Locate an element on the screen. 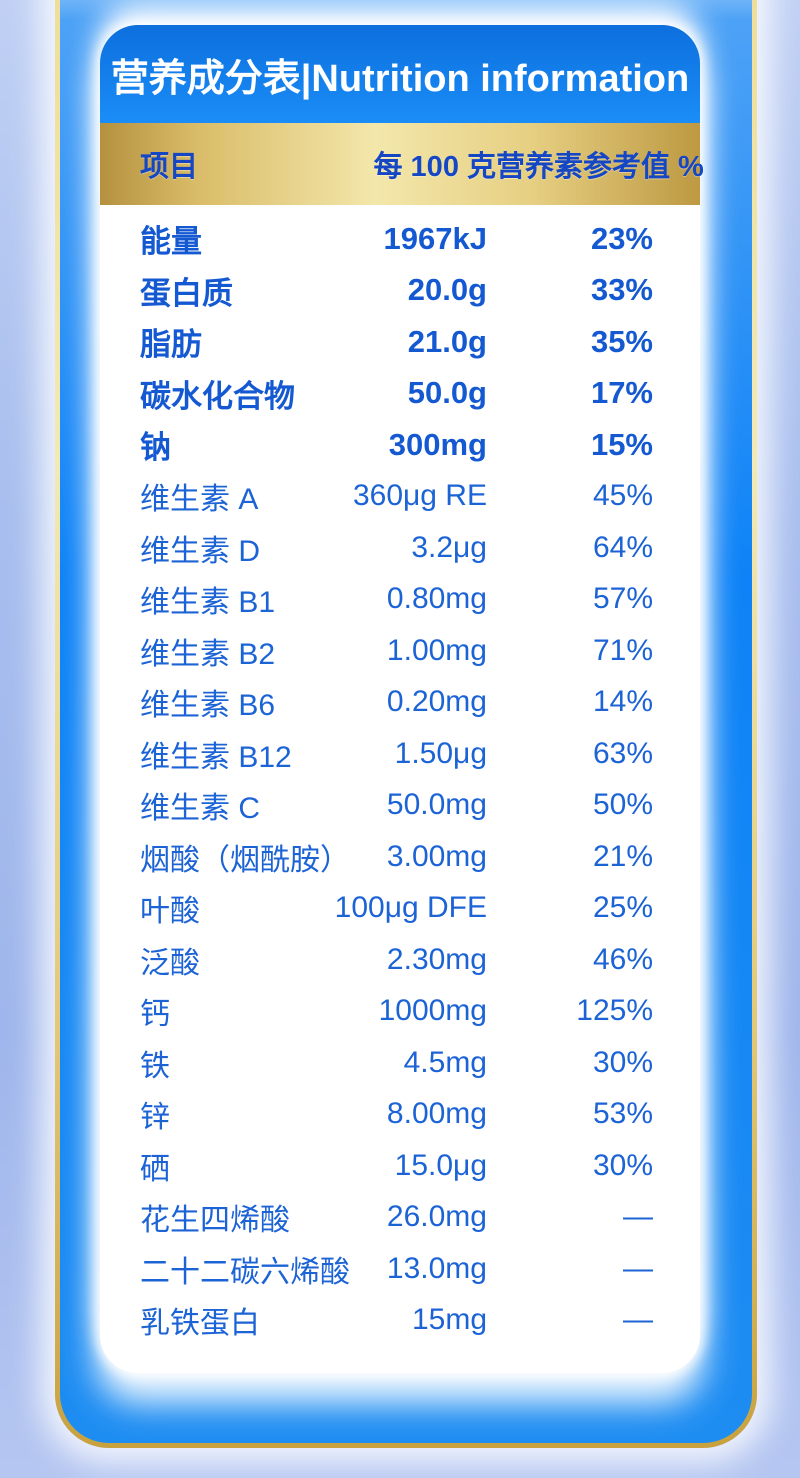 This screenshot has height=1478, width=800. nutrition-row: 钠 300mg 15% is located at coordinates (400, 445).